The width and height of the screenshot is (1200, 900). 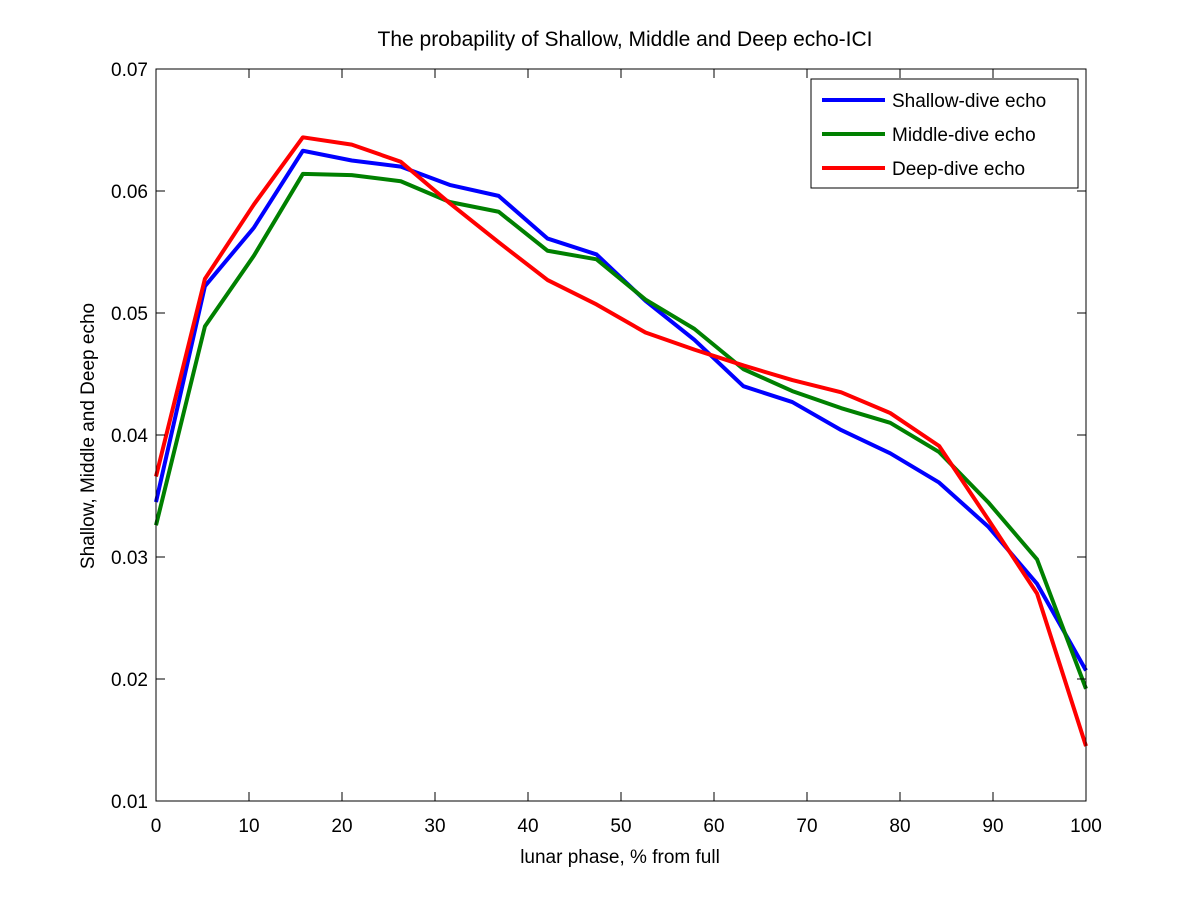 What do you see at coordinates (1086, 826) in the screenshot?
I see `x-tick-label: 100` at bounding box center [1086, 826].